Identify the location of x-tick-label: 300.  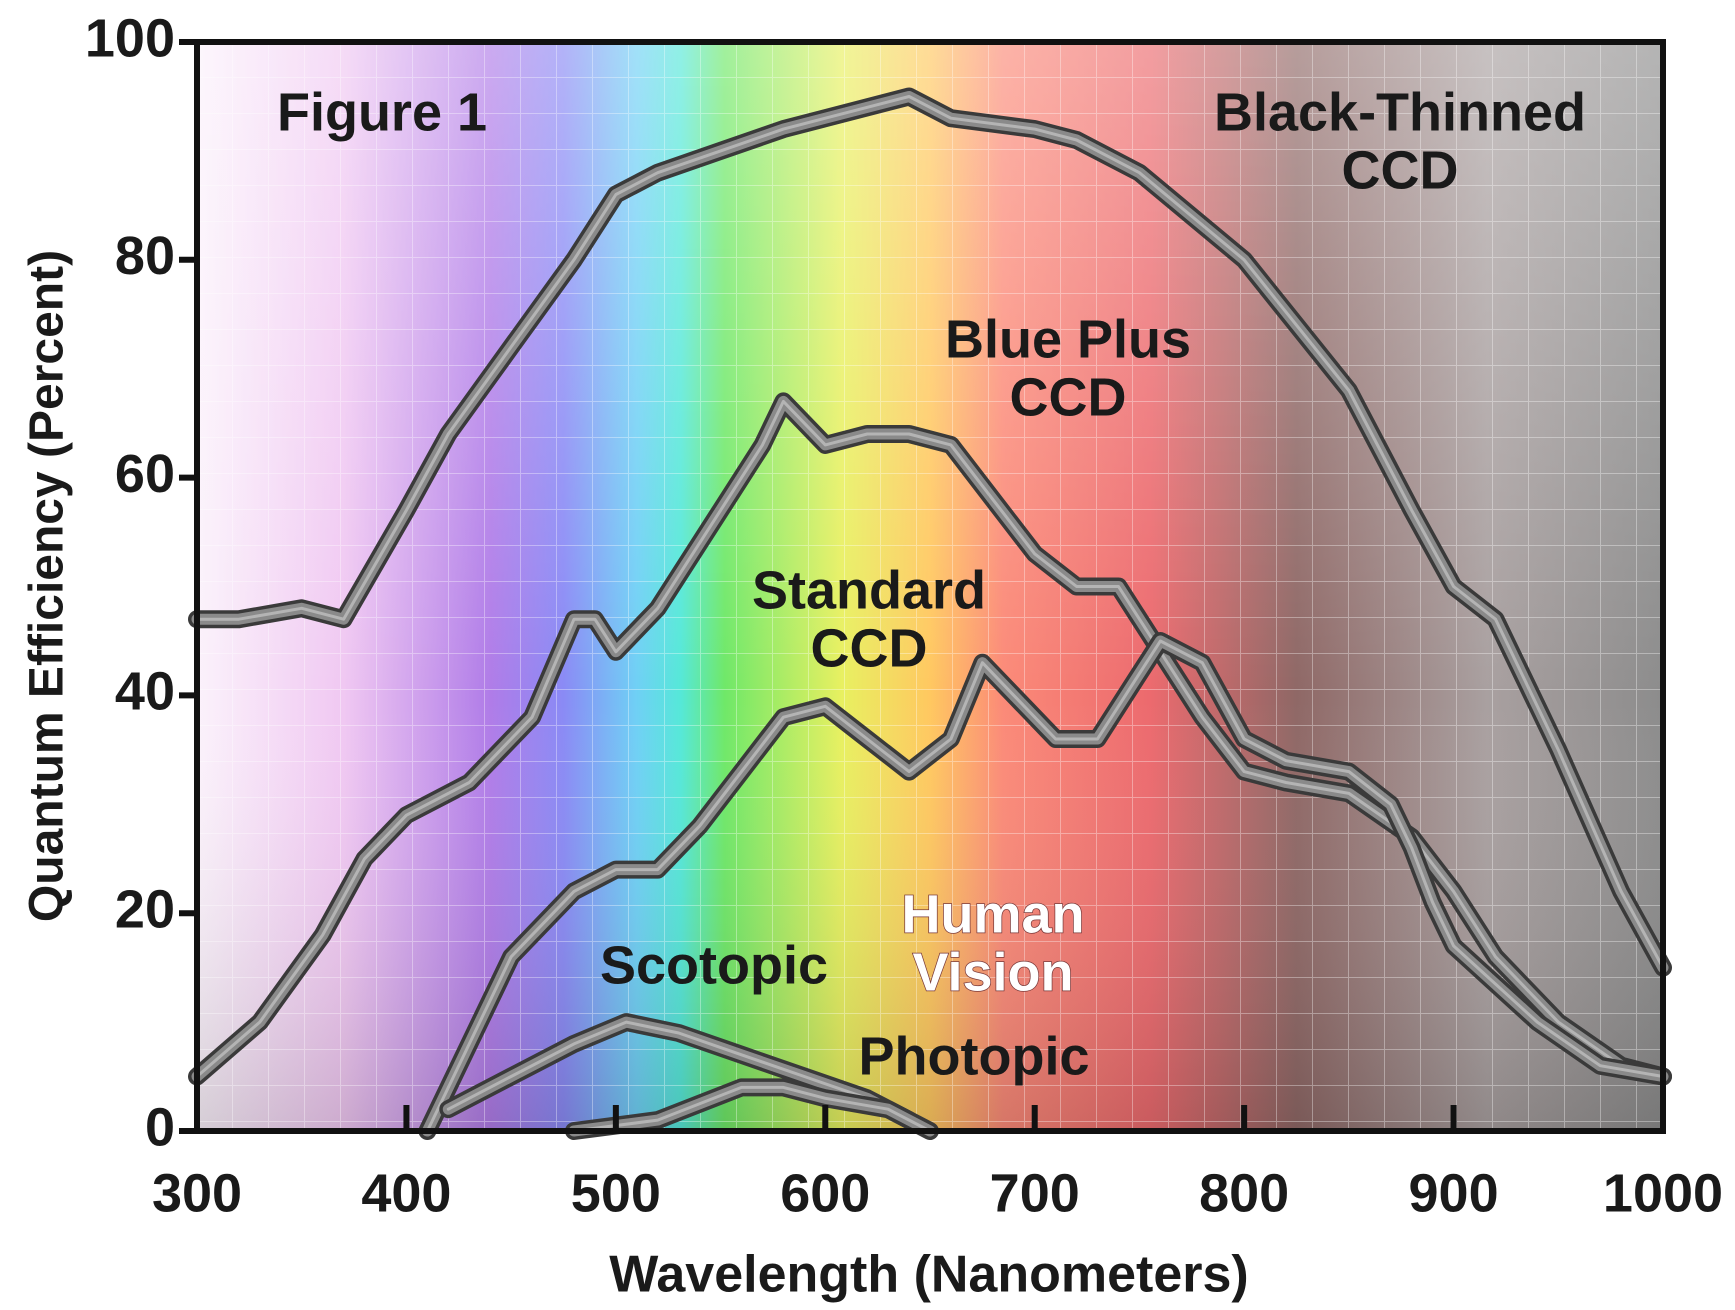
(197, 1193).